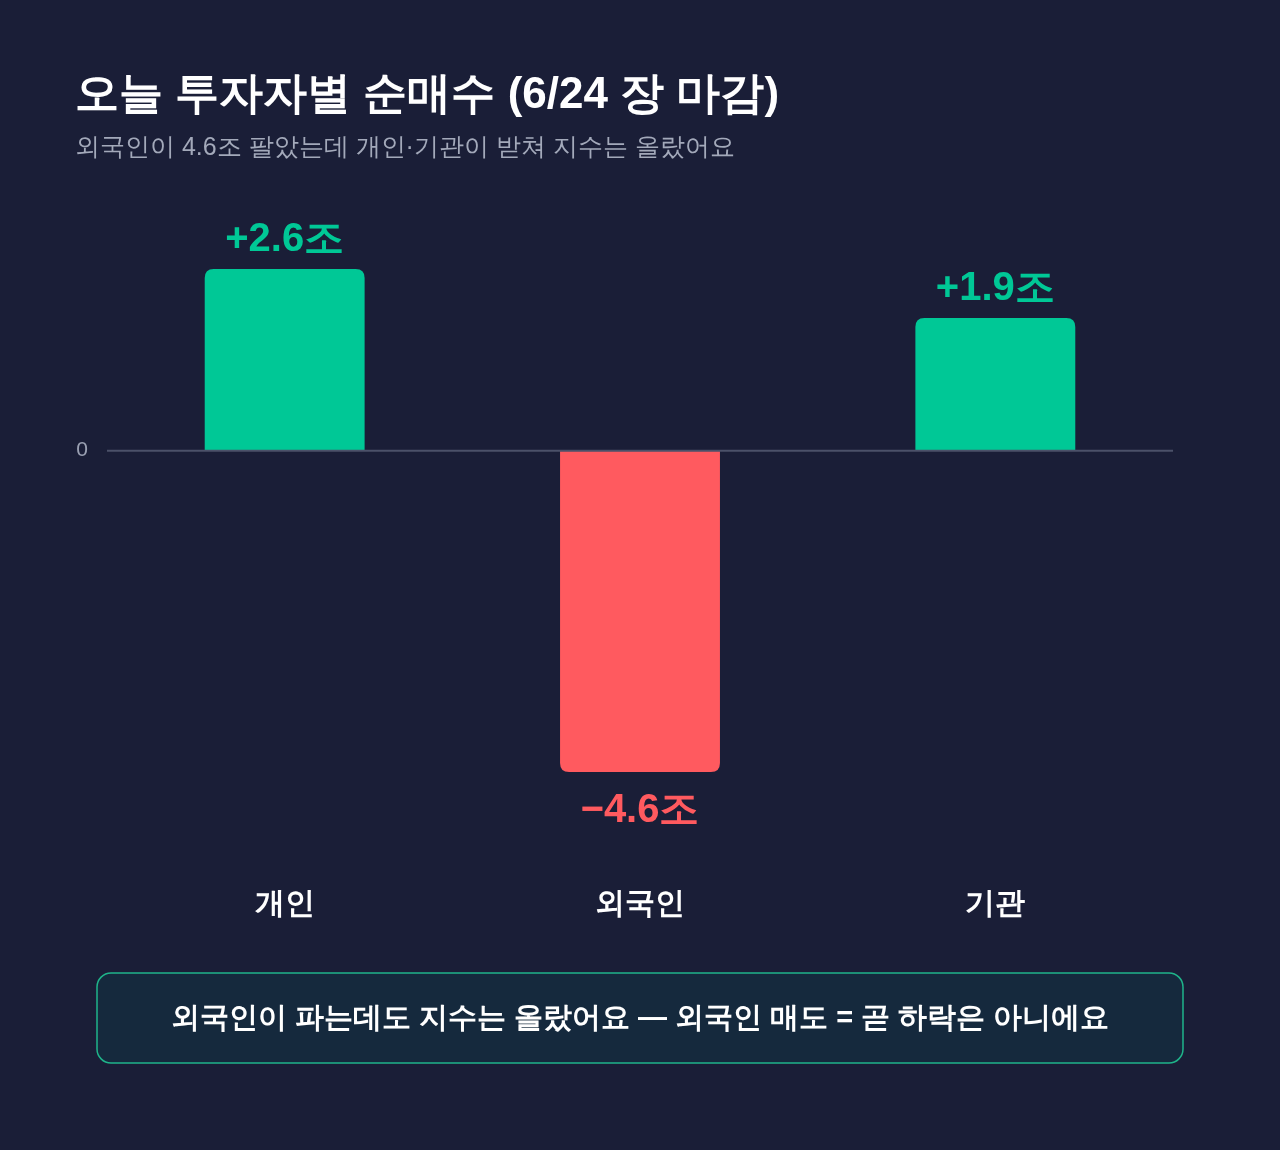 This screenshot has height=1150, width=1280. Describe the element at coordinates (640, 902) in the screenshot. I see `x-tick: 외국인` at that location.